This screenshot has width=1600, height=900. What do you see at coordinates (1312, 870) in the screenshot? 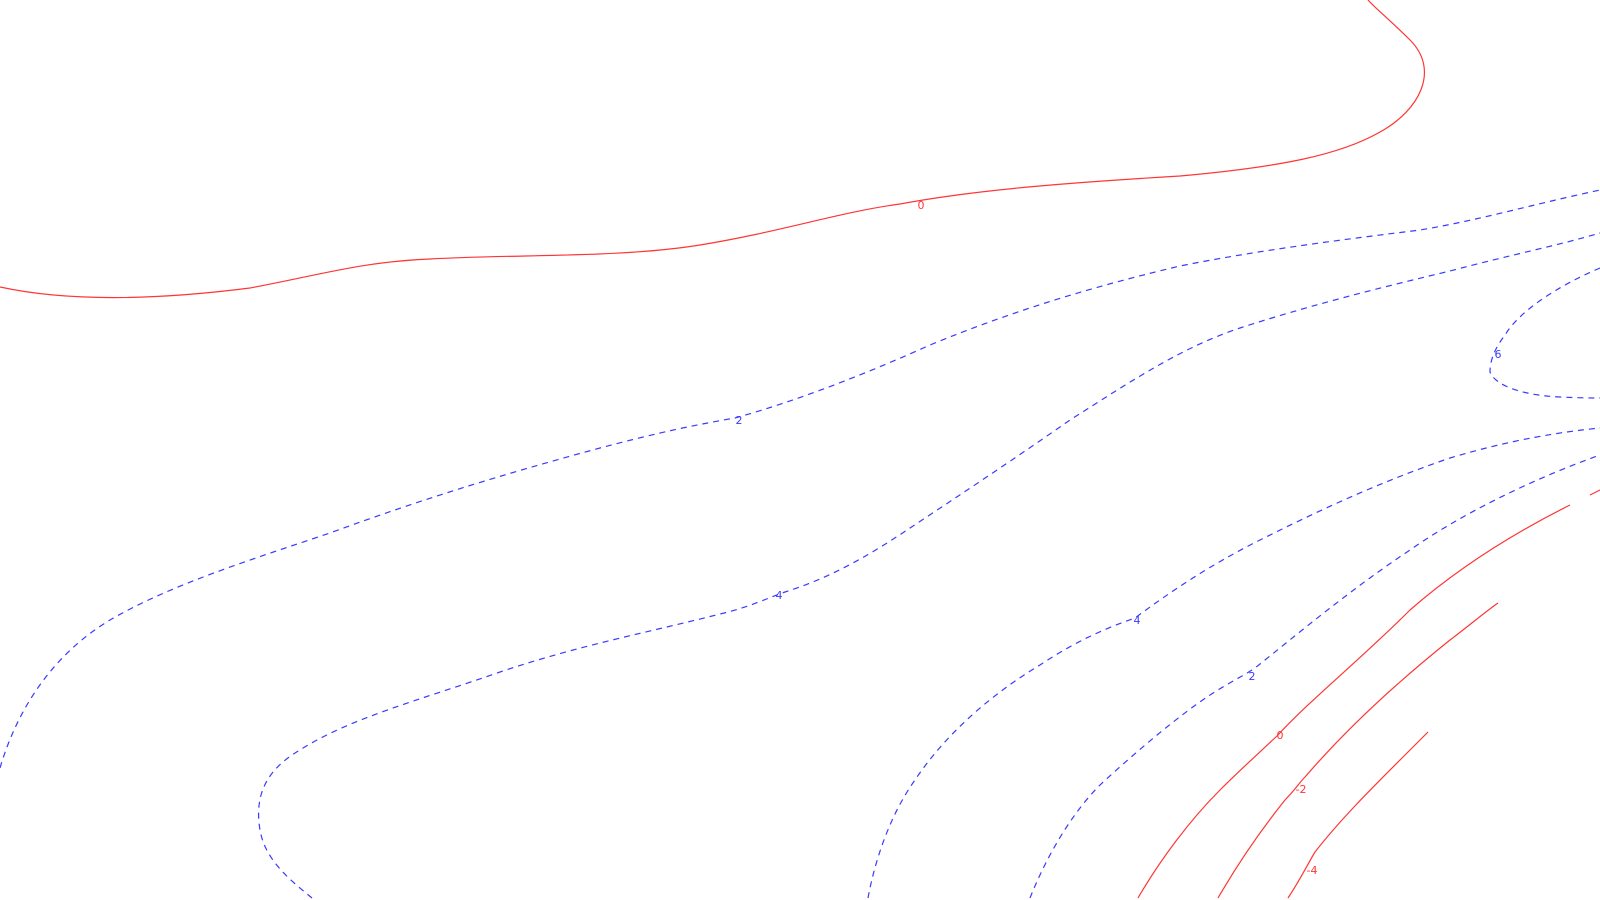
I see `contour-label-minus-four-southeast: -4` at bounding box center [1312, 870].